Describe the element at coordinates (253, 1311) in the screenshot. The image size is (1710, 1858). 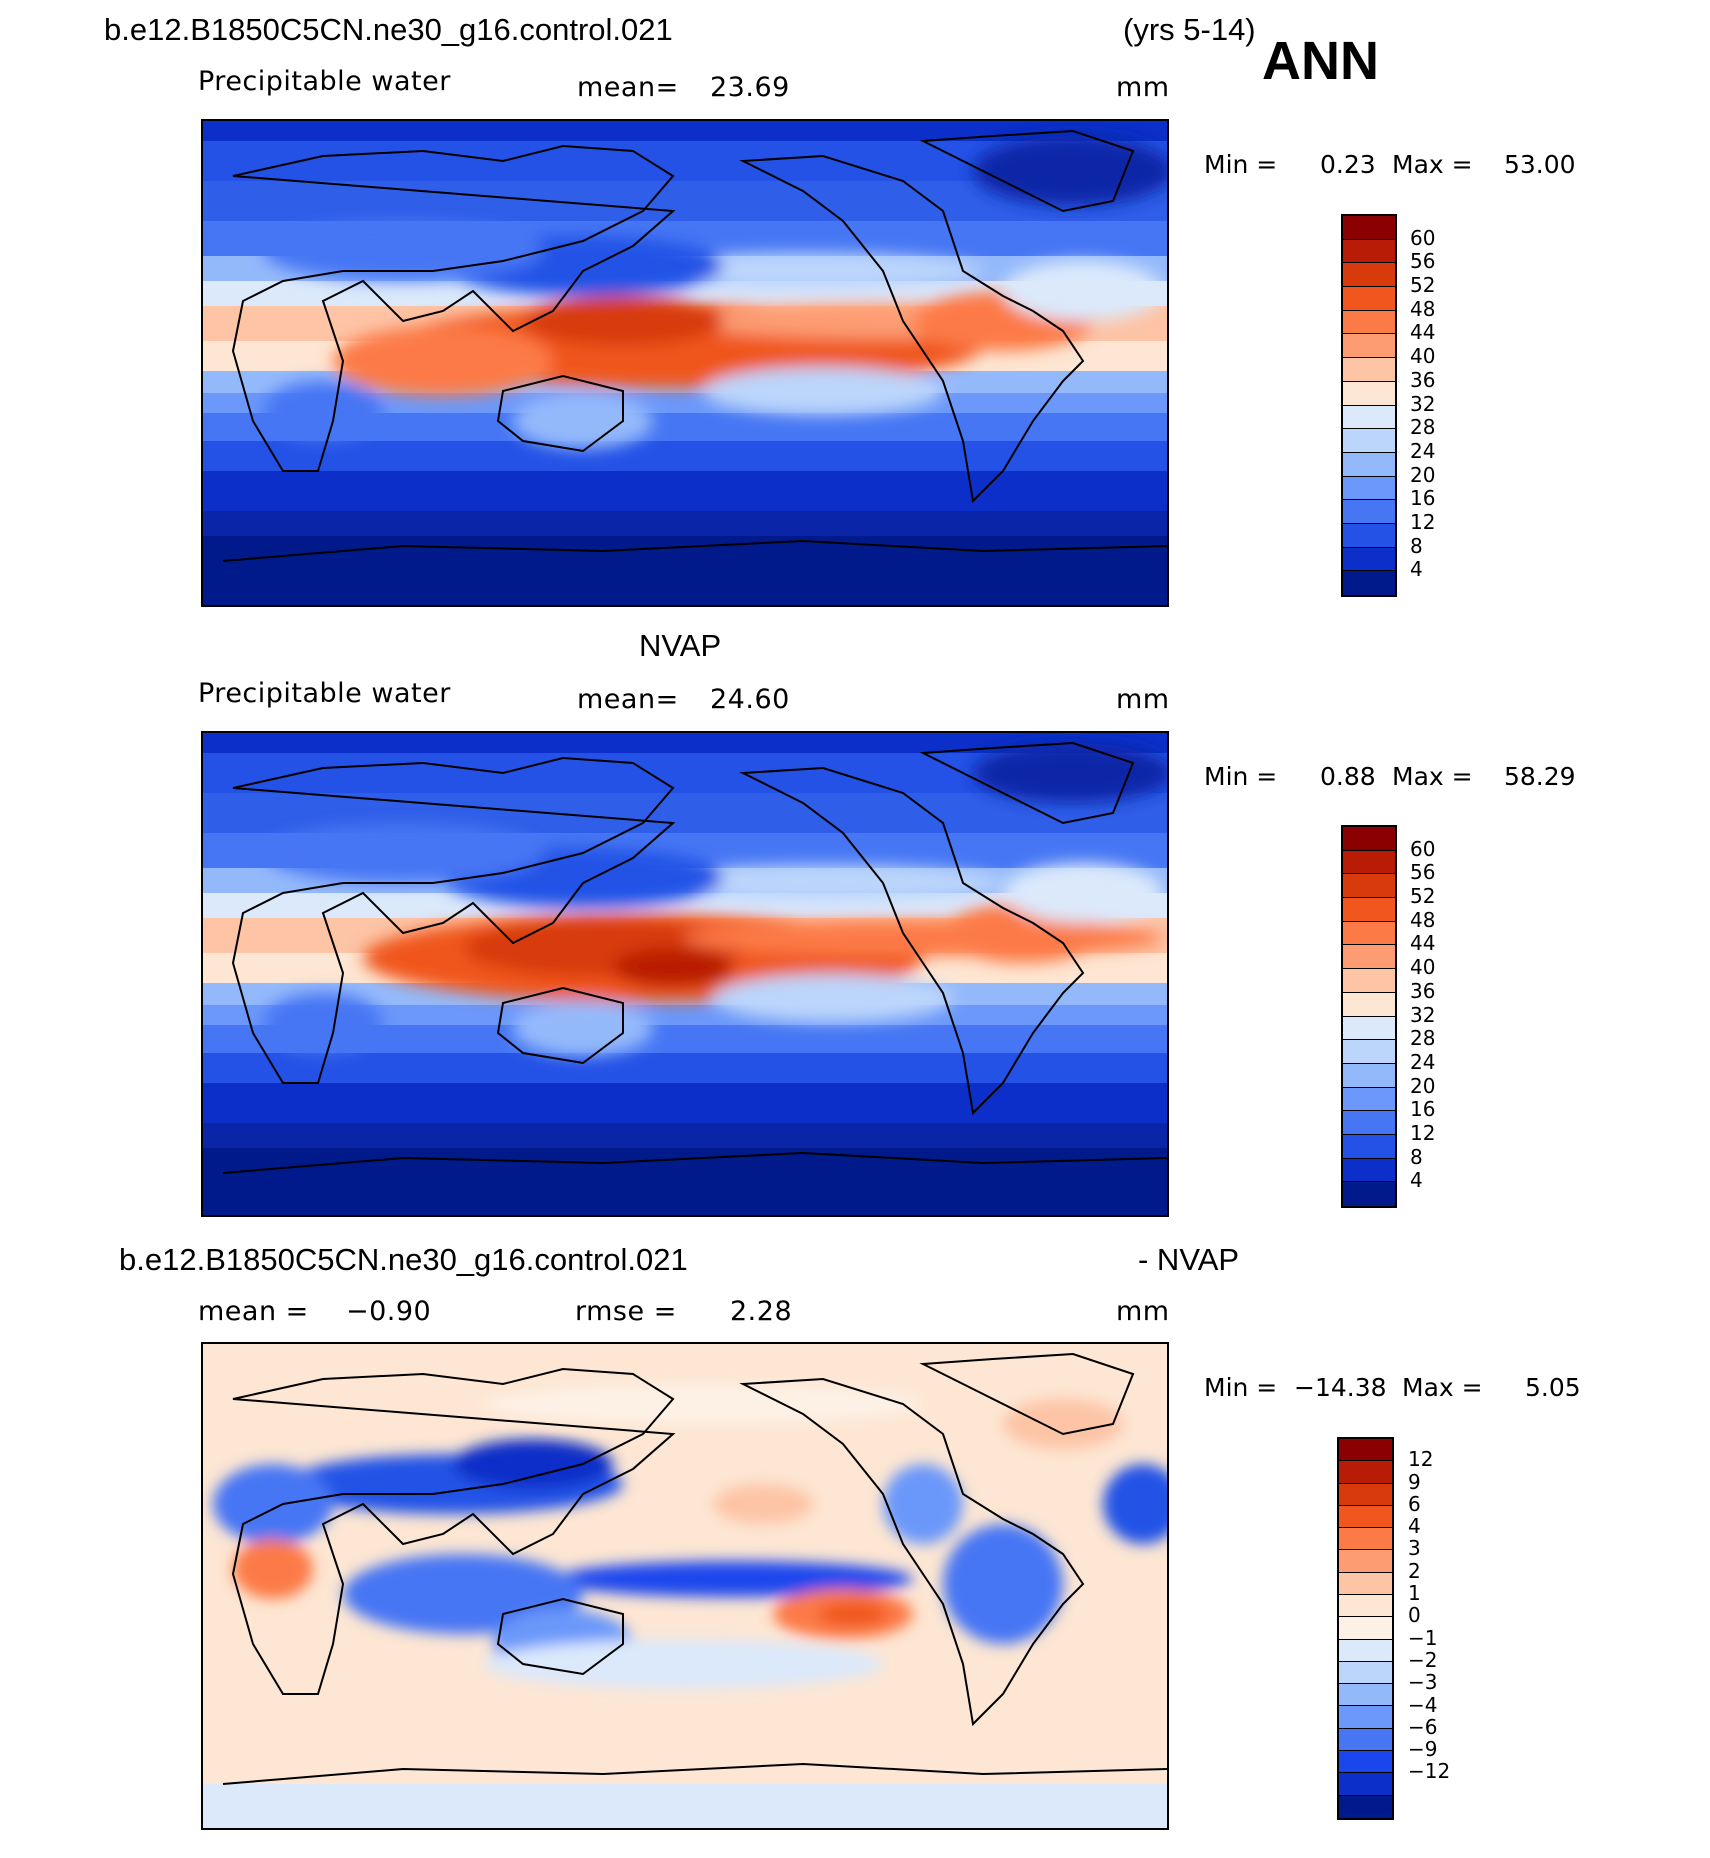
I see `panel3-mean-label: mean =` at that location.